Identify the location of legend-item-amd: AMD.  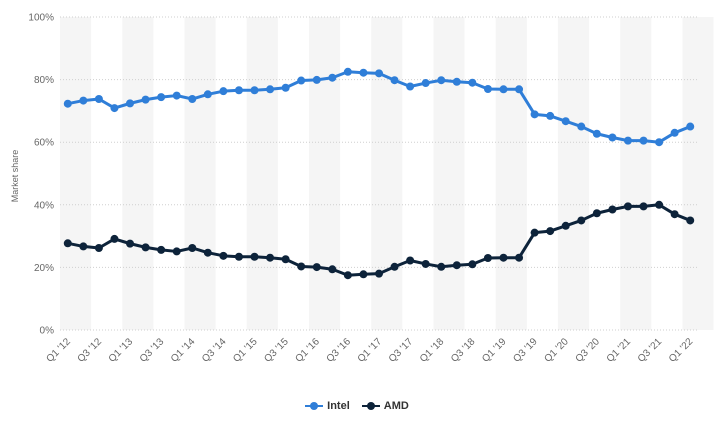
(385, 406).